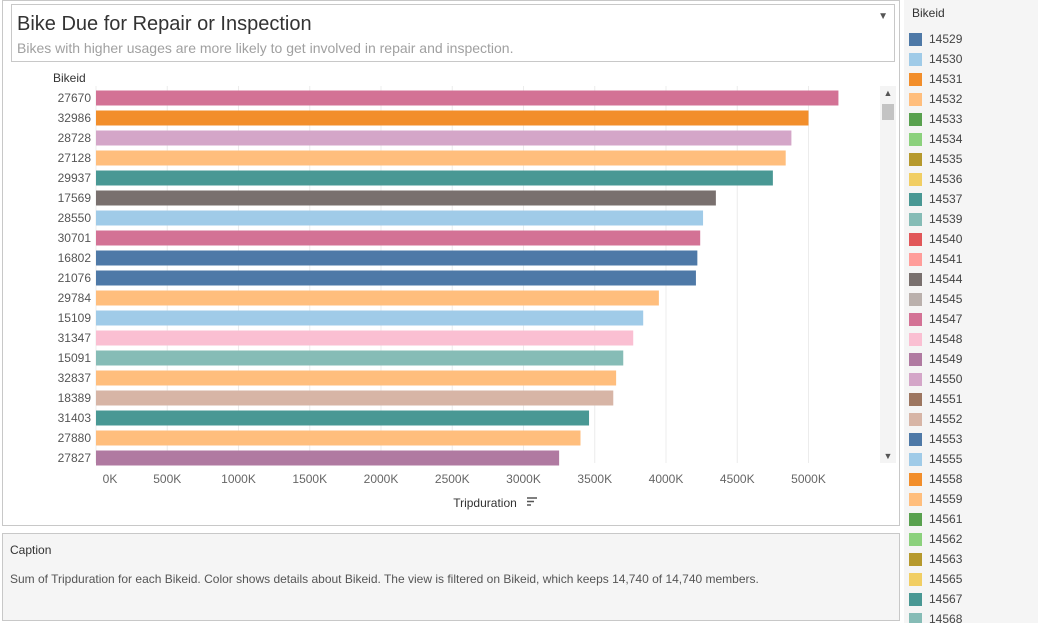 The image size is (1038, 623). What do you see at coordinates (946, 199) in the screenshot?
I see `legend-label: 14537` at bounding box center [946, 199].